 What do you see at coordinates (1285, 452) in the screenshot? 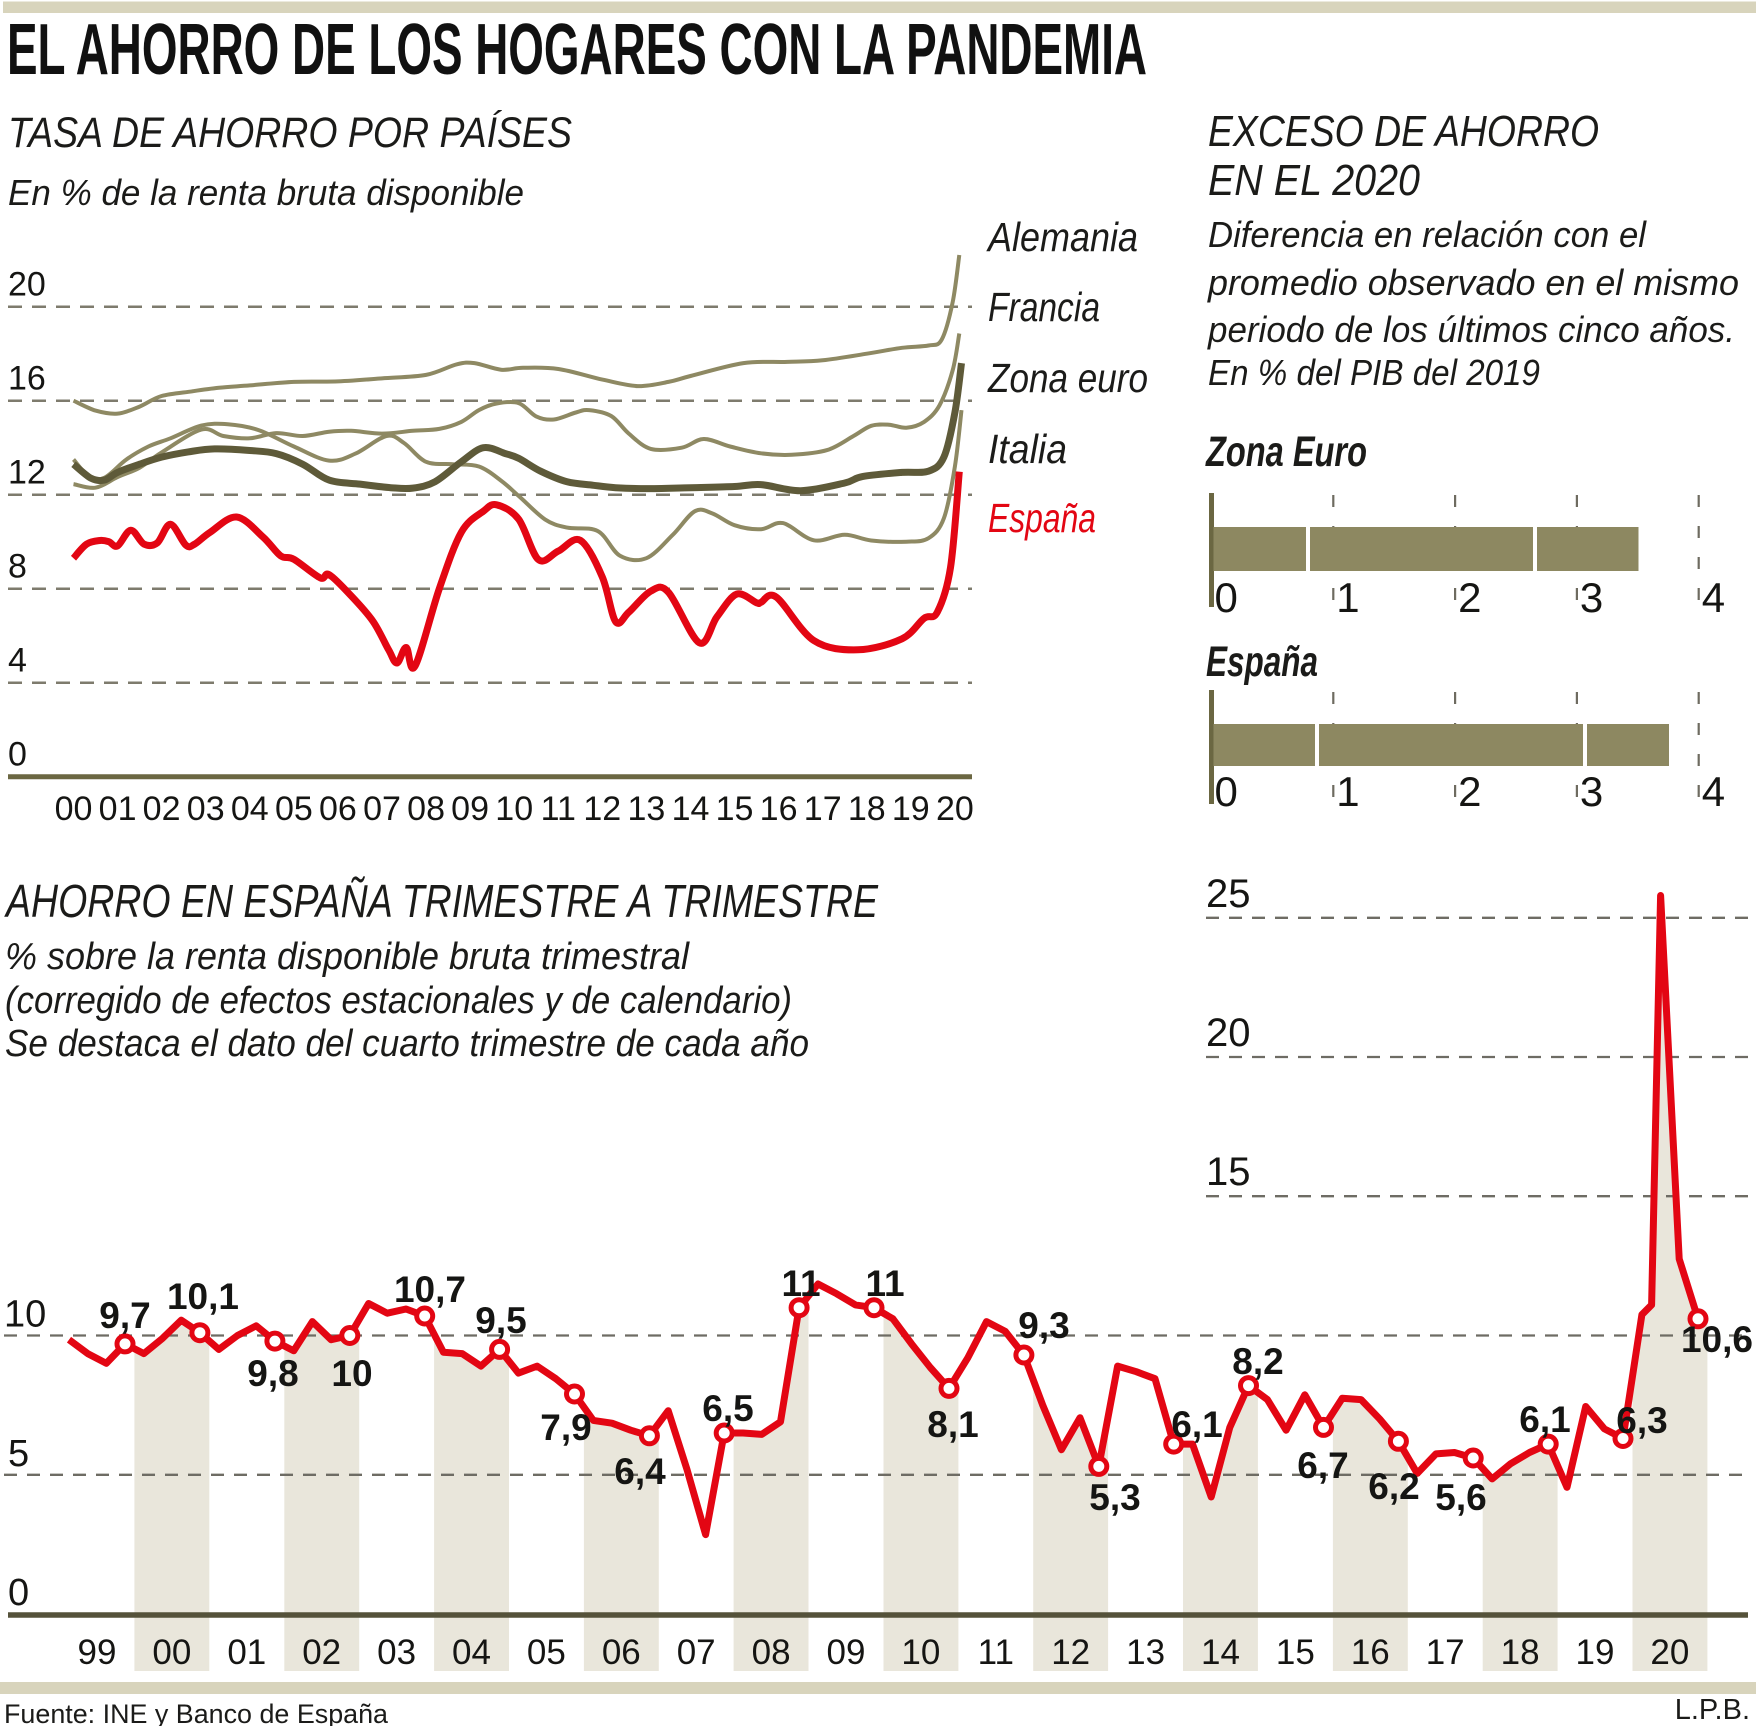
I see `svg-text: Zona Euro` at bounding box center [1285, 452].